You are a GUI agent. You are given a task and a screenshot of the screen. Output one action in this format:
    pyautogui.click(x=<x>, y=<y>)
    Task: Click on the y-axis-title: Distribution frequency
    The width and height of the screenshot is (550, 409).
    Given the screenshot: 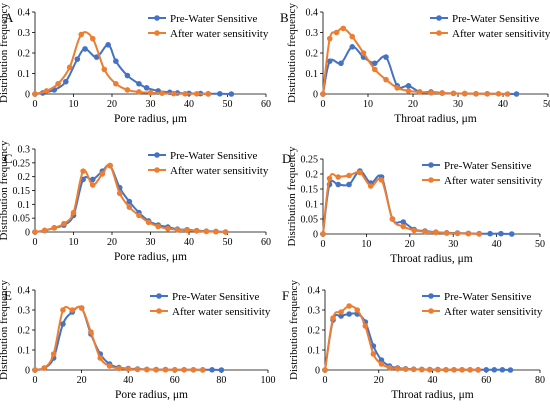 What is the action you would take?
    pyautogui.click(x=5, y=190)
    